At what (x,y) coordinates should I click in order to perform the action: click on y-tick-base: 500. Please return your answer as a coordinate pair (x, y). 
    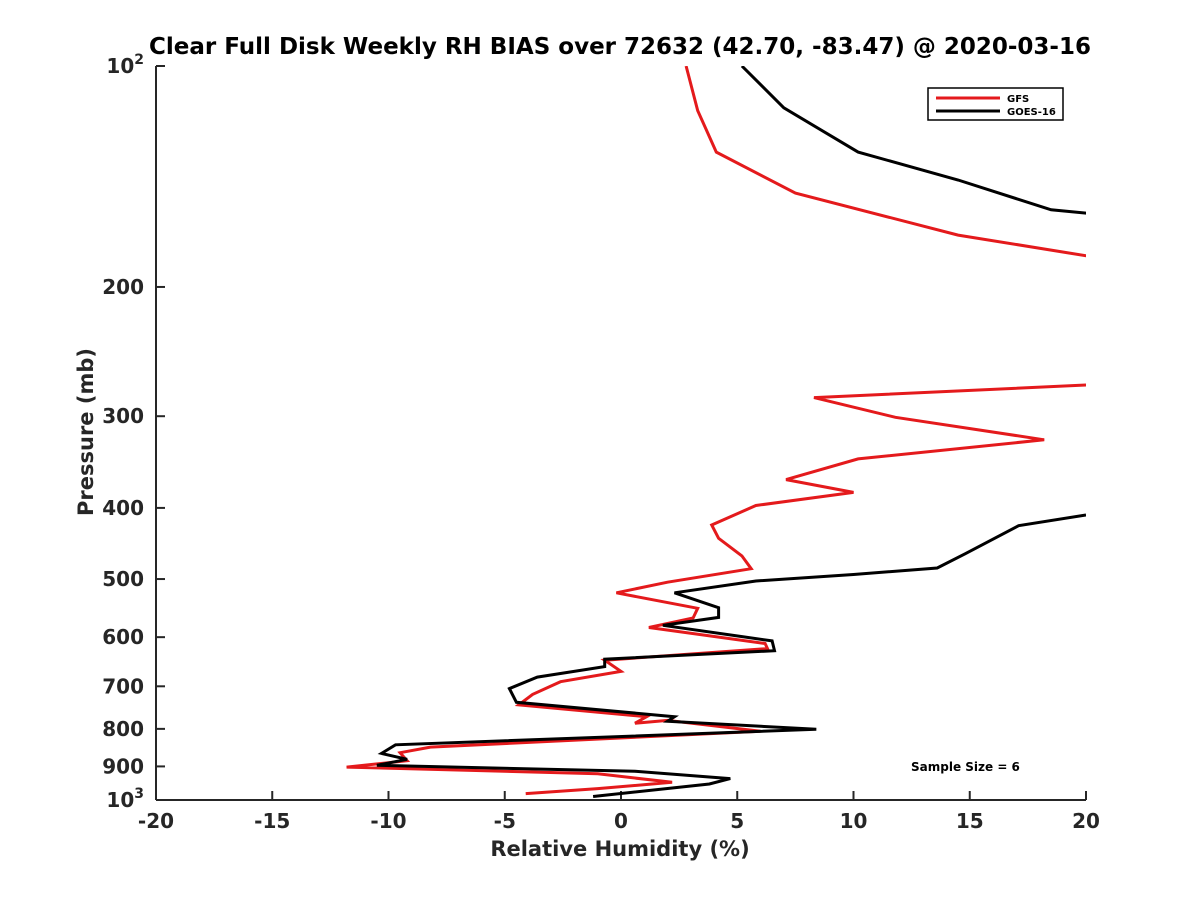
    Looking at the image, I should click on (123, 579).